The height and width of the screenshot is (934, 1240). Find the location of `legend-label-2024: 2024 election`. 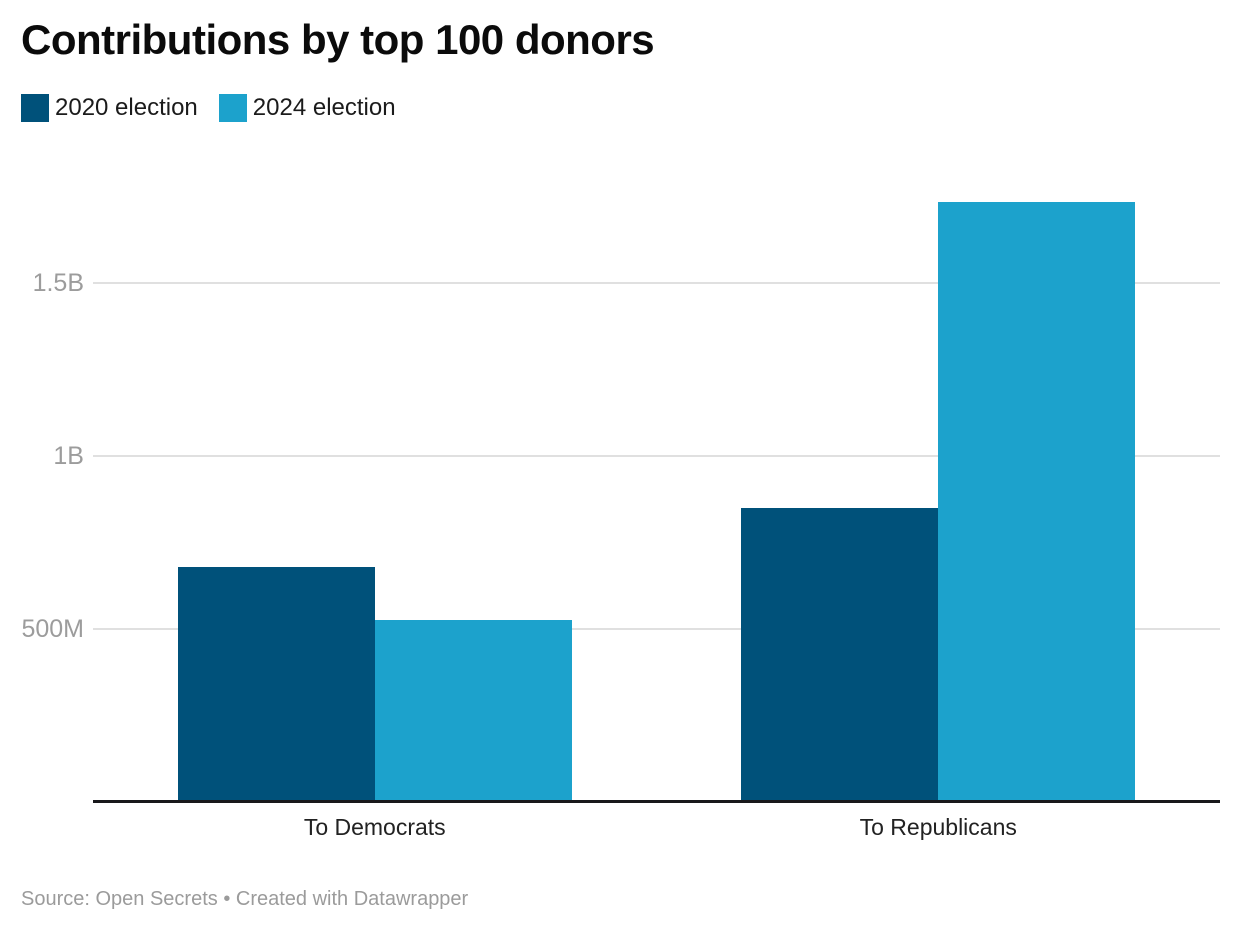

legend-label-2024: 2024 election is located at coordinates (324, 107).